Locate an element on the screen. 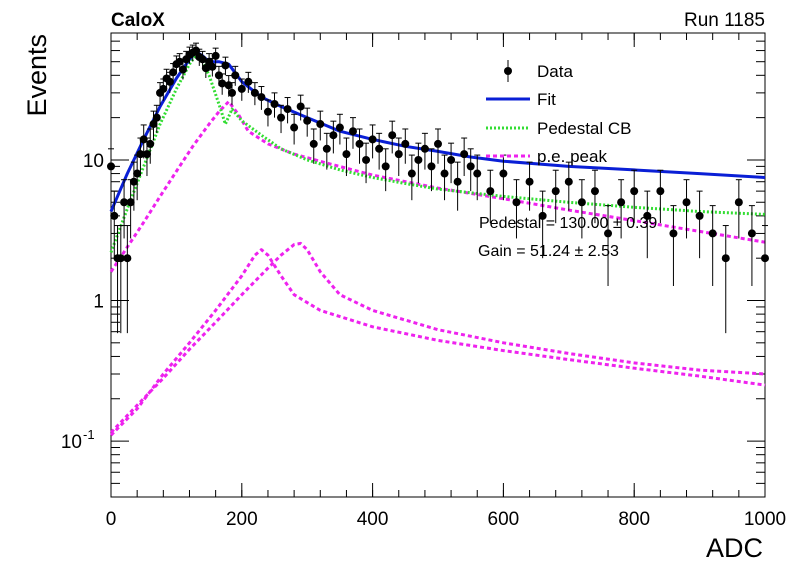  y-tick-label: 10 is located at coordinates (71, 442).